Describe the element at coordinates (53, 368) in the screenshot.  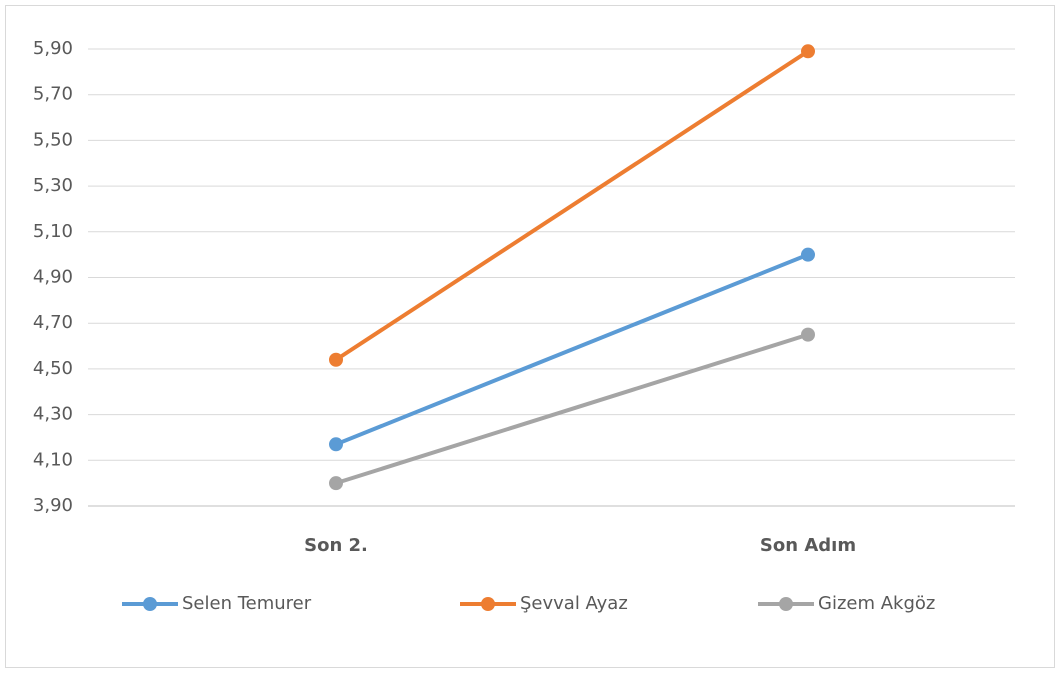
I see `y-tick-label: 4,50` at that location.